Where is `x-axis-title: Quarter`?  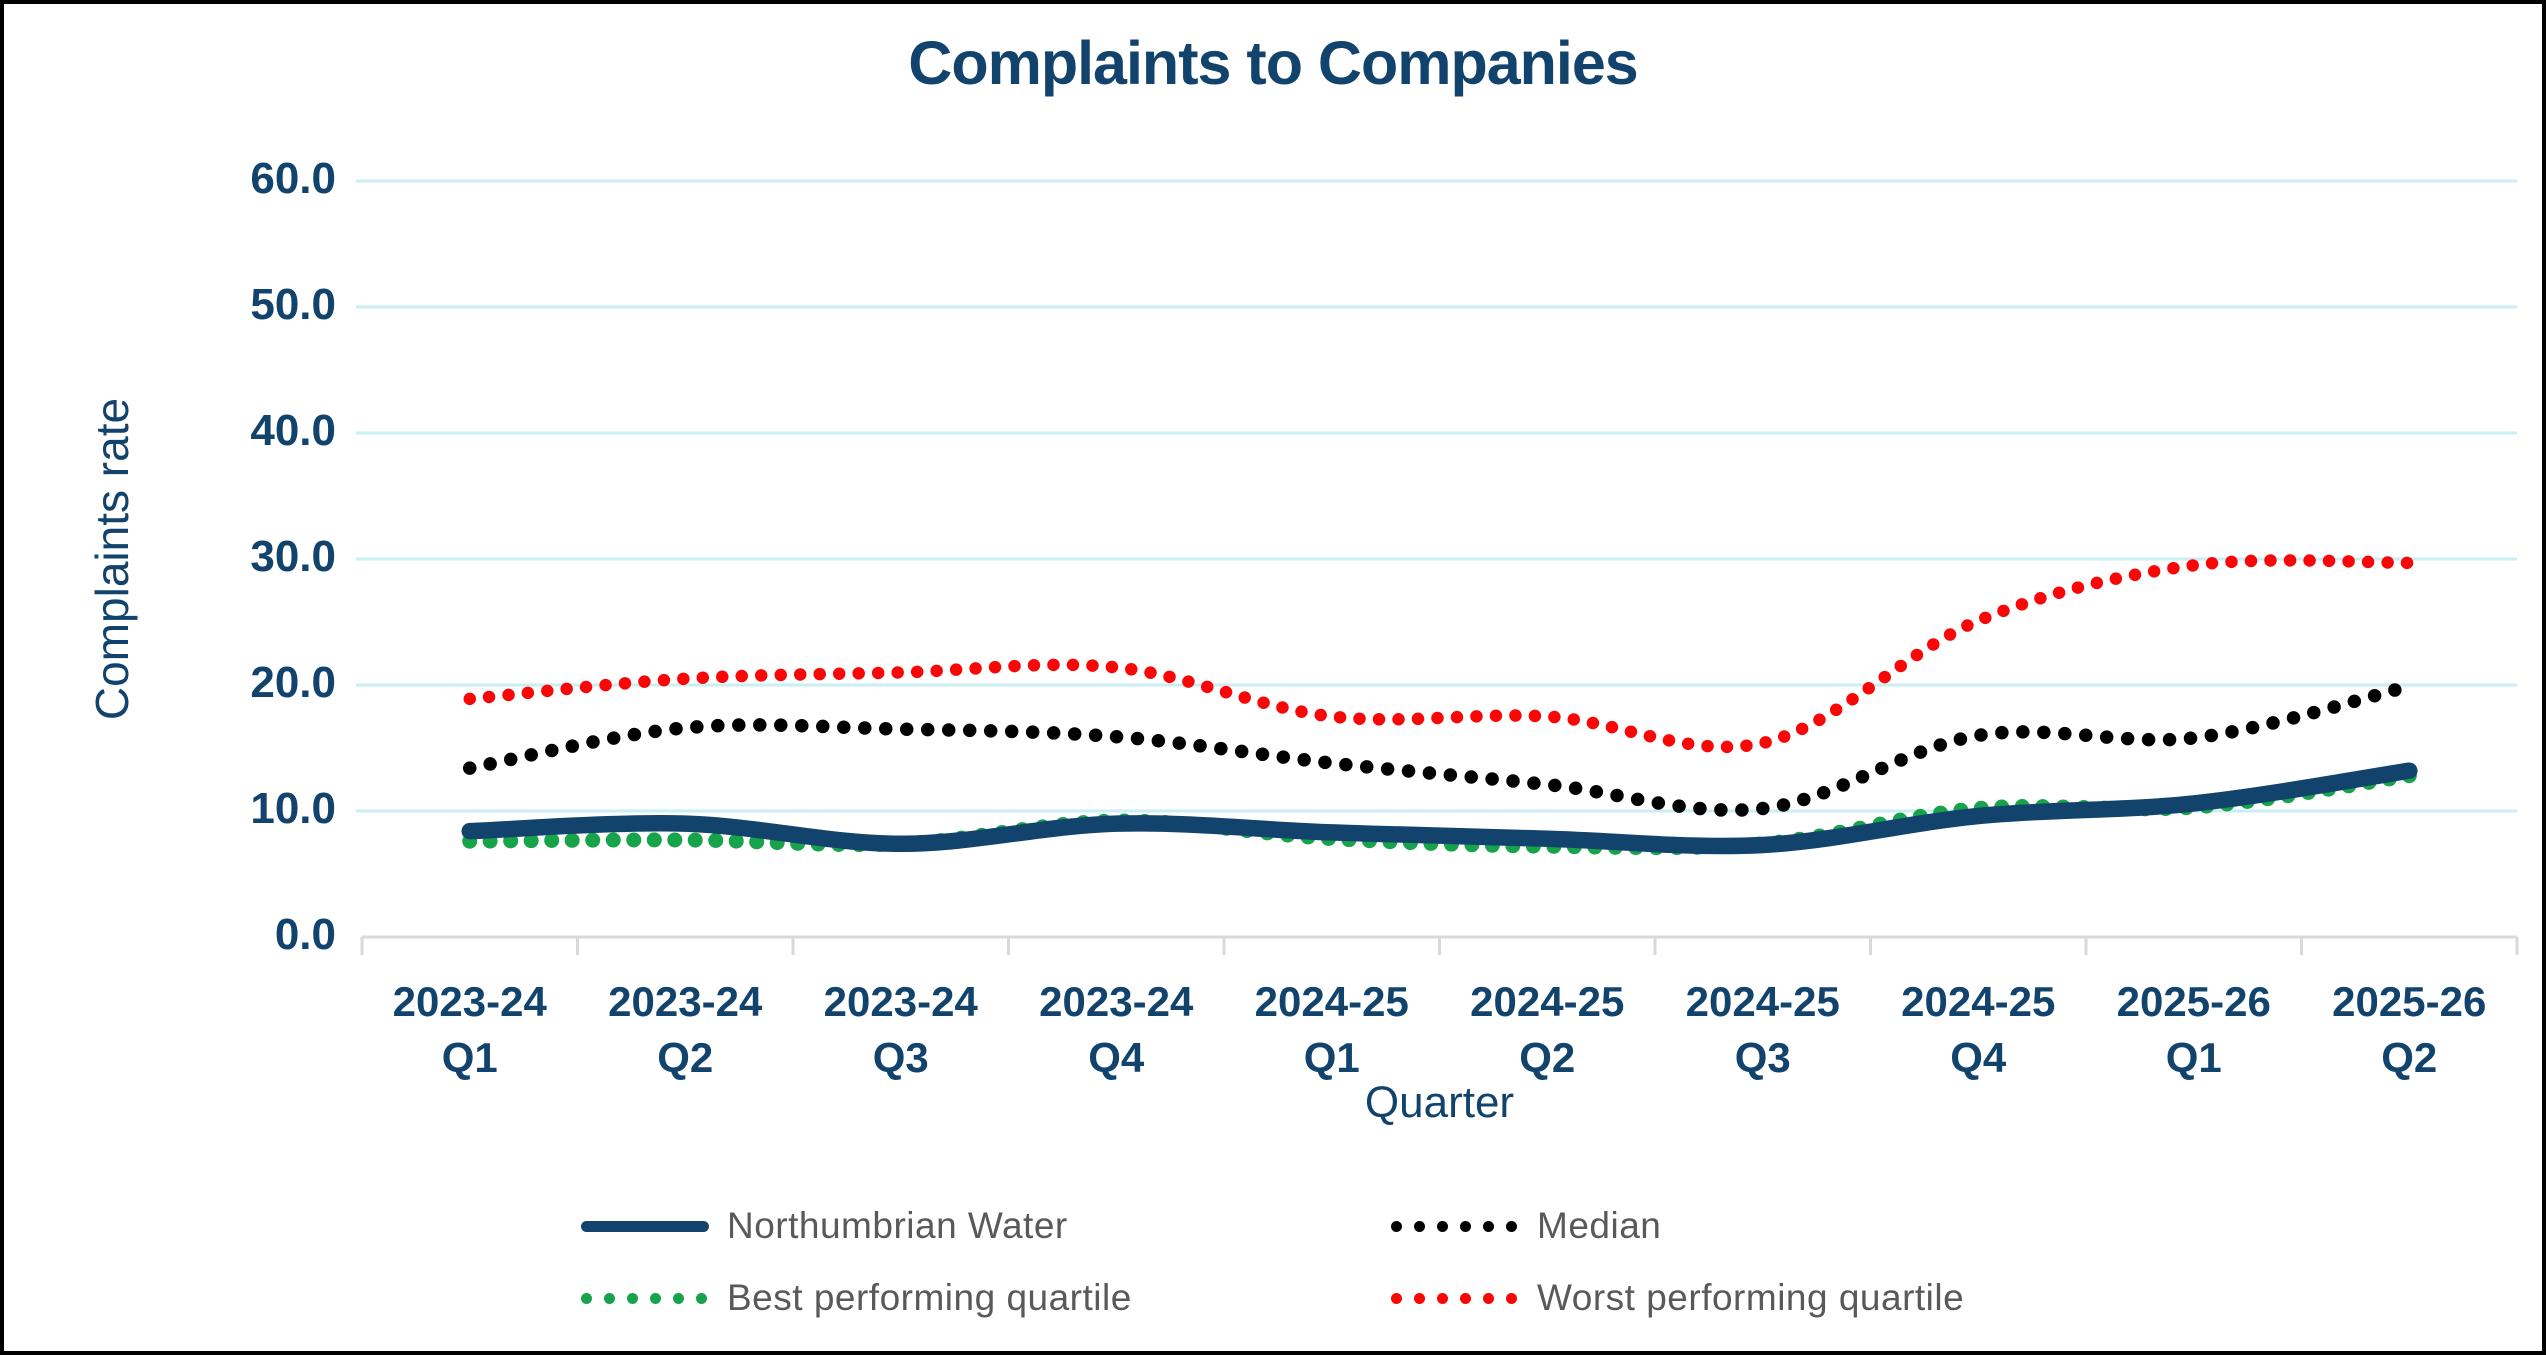
x-axis-title: Quarter is located at coordinates (1439, 1102).